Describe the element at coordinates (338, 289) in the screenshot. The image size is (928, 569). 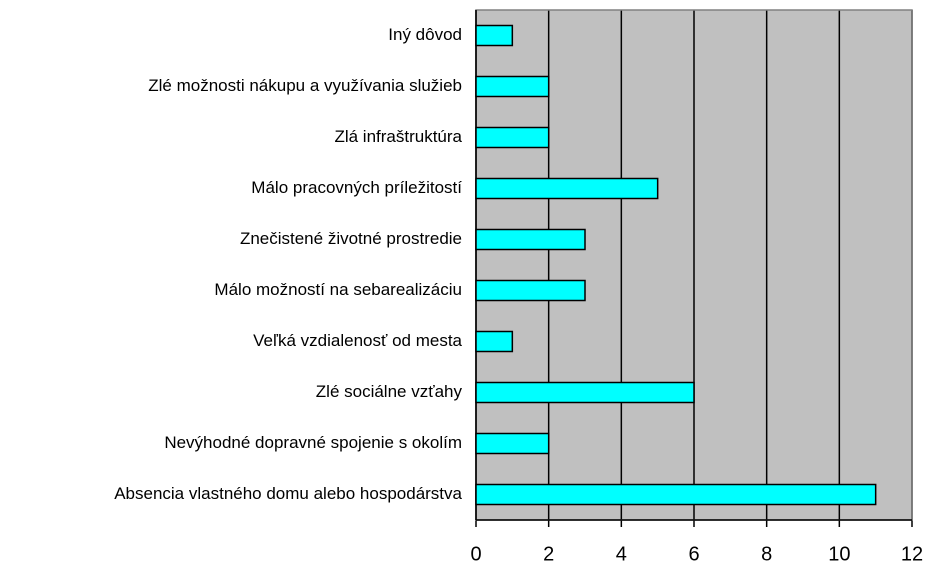
I see `y-tick-label: Málo možností na sebarealizáciu` at that location.